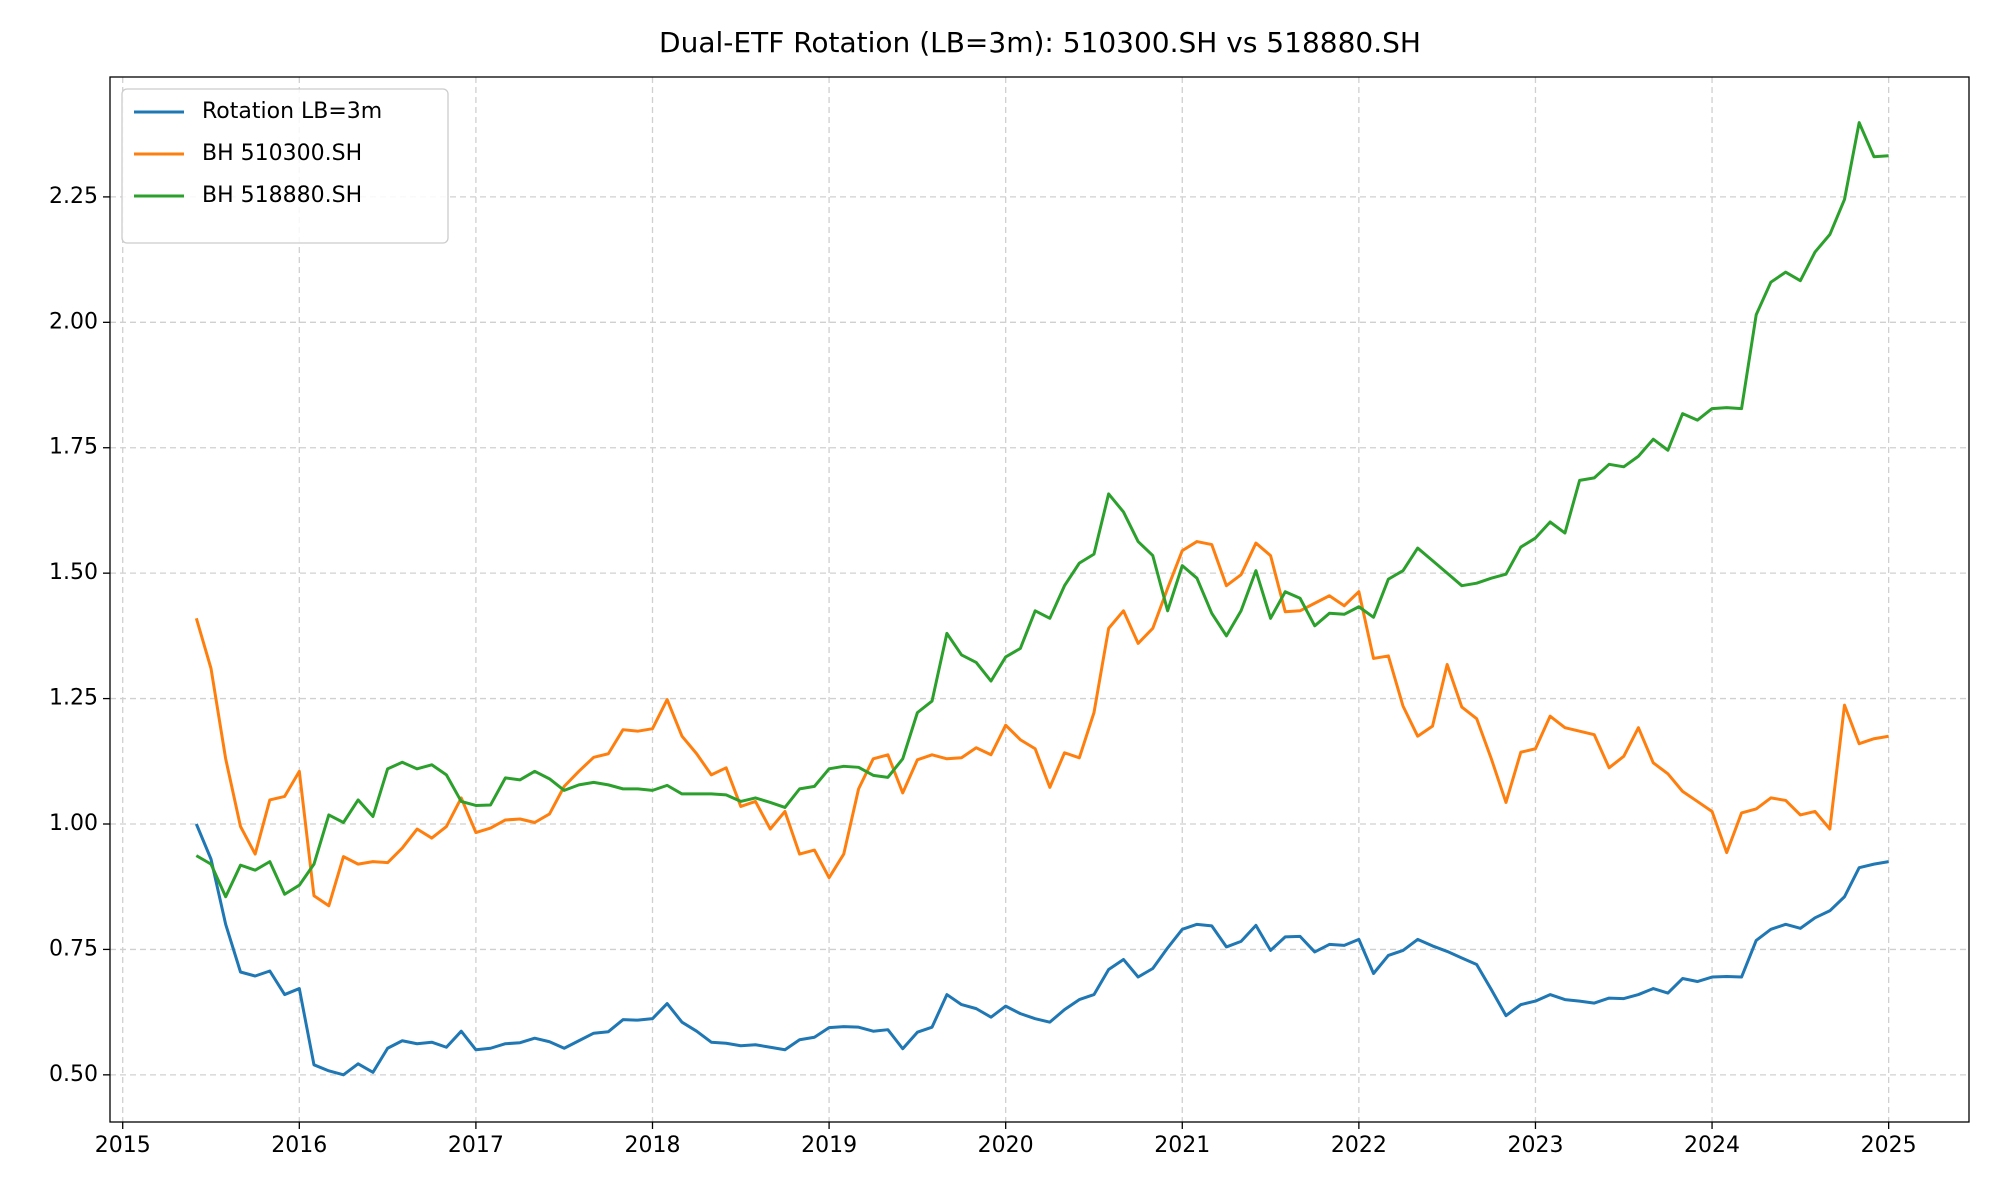  Describe the element at coordinates (292, 111) in the screenshot. I see `legend-label: Rotation LB=3m` at that location.